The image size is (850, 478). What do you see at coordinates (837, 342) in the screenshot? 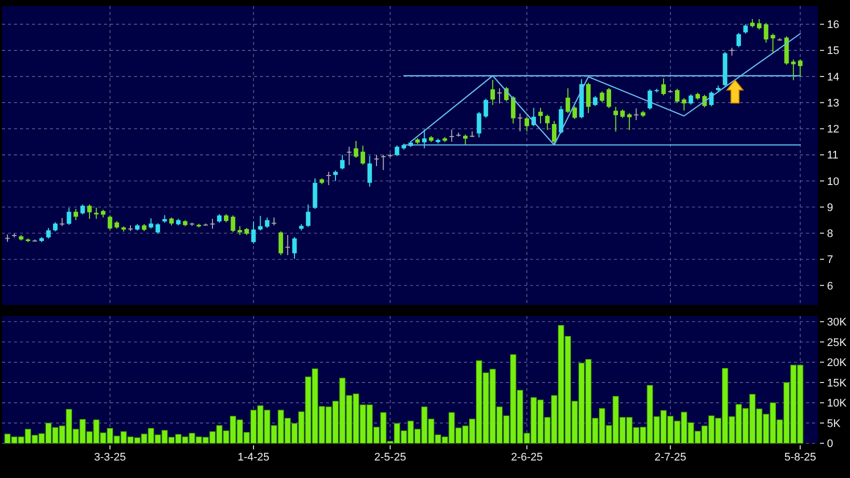
I see `y-tick-label: 25K` at bounding box center [837, 342].